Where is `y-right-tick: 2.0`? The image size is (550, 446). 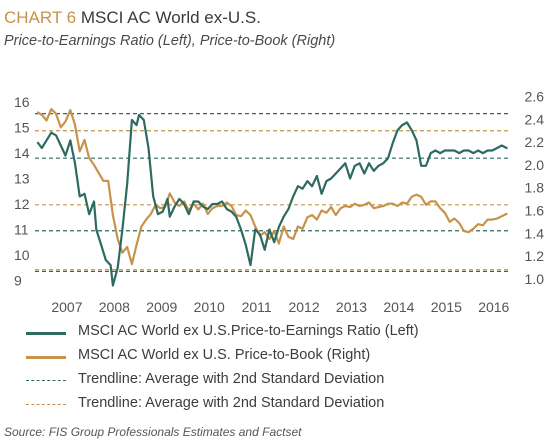
y-right-tick: 2.0 is located at coordinates (535, 165).